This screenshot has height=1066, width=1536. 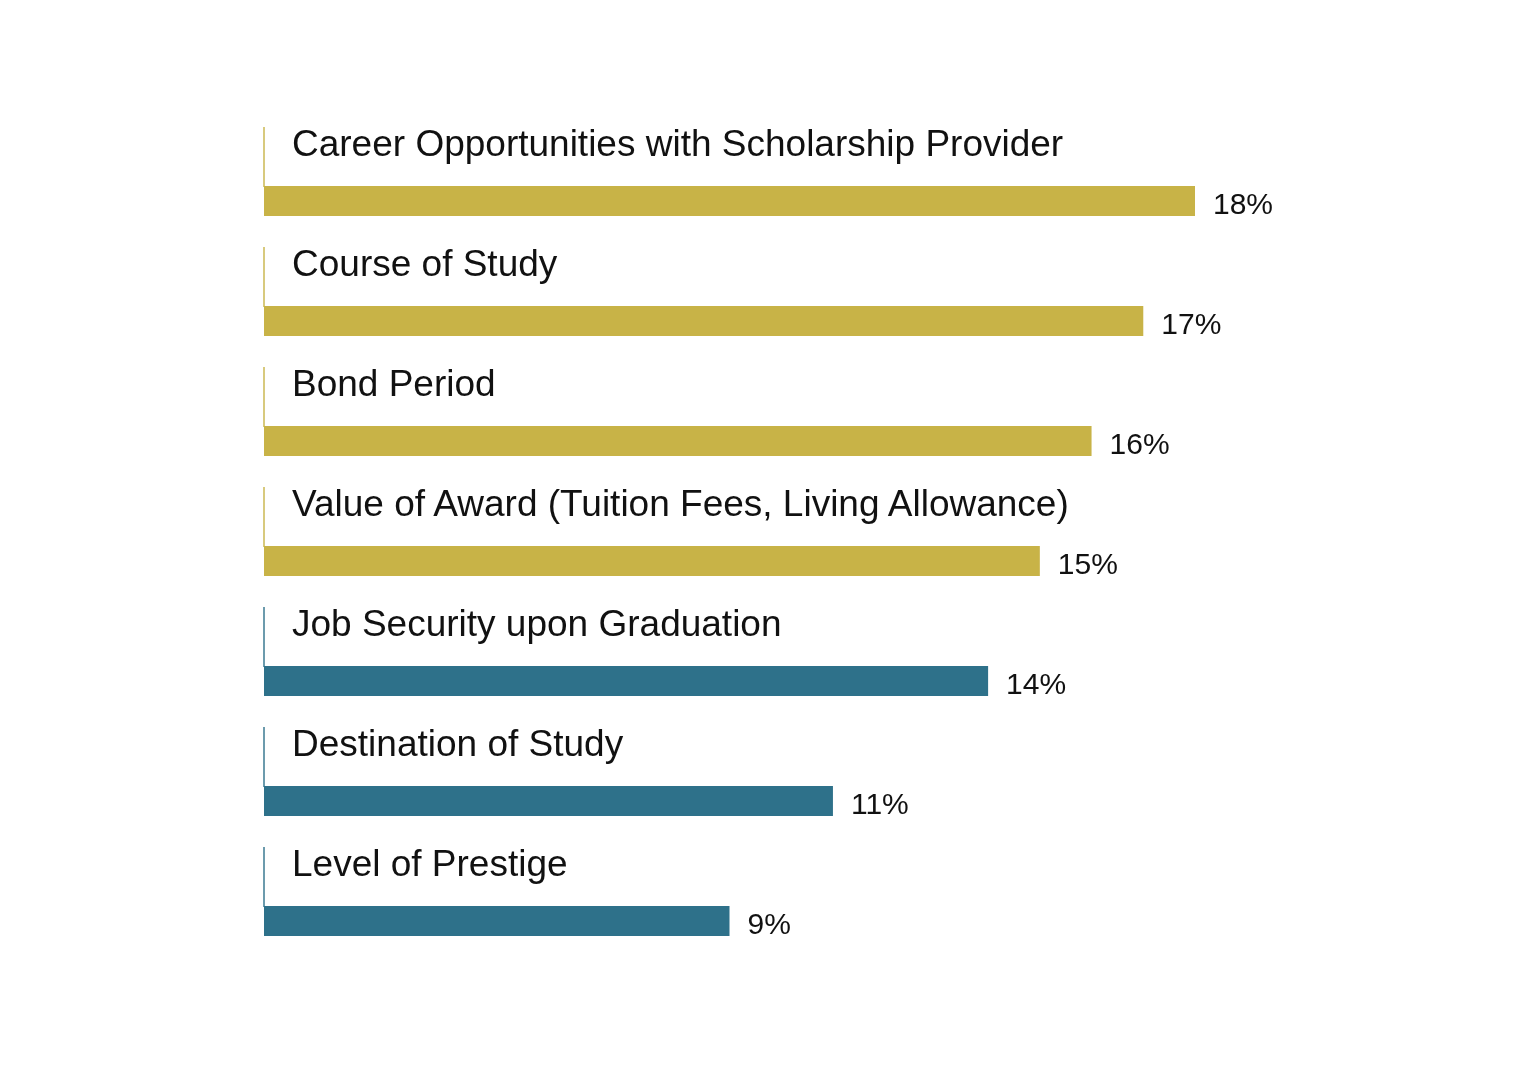 I want to click on data-label: 14%, so click(x=1036, y=683).